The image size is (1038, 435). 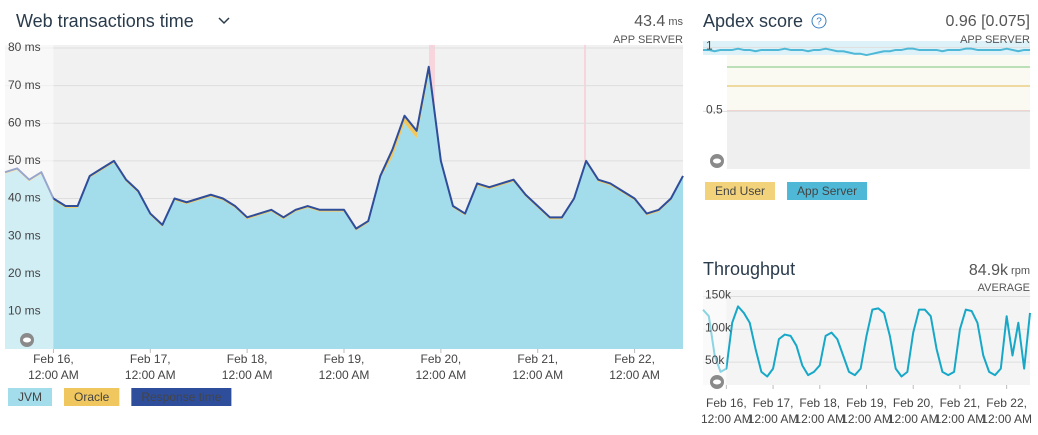 I want to click on y-tick-label: 30 ms, so click(x=24, y=235).